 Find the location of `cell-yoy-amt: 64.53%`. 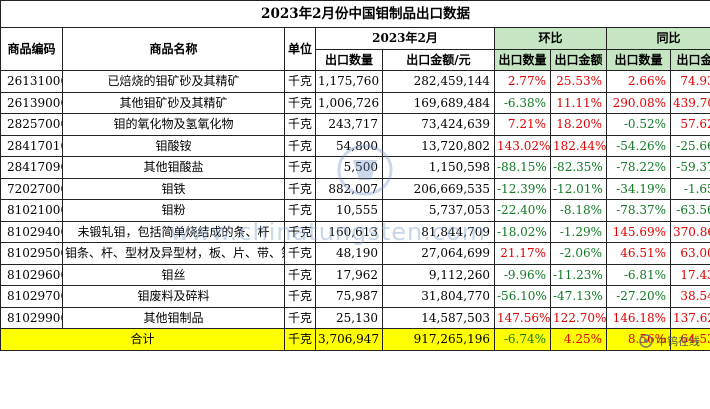

cell-yoy-amt: 64.53% is located at coordinates (689, 339).